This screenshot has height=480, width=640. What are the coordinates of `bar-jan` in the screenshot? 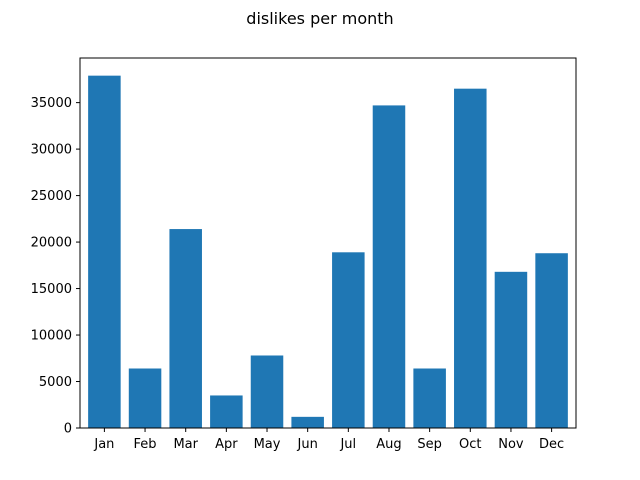 It's located at (104, 251).